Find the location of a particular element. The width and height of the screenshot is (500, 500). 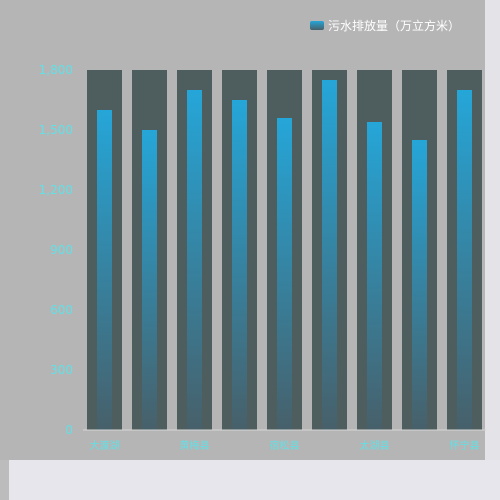

x-tick-label: 宿松县 is located at coordinates (285, 445).